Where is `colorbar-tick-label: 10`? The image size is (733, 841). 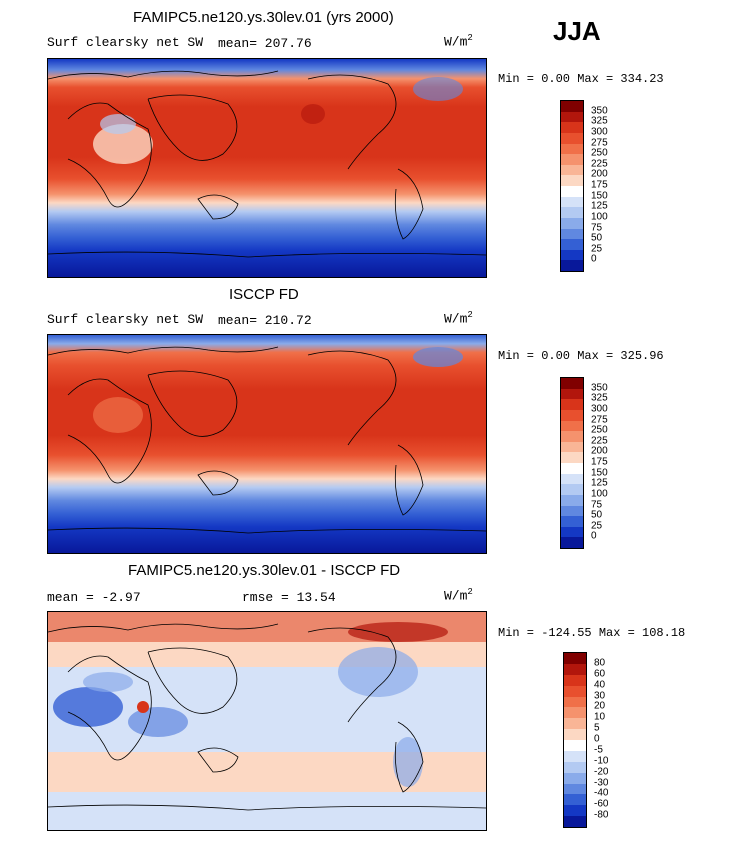
colorbar-tick-label: 10 is located at coordinates (600, 717).